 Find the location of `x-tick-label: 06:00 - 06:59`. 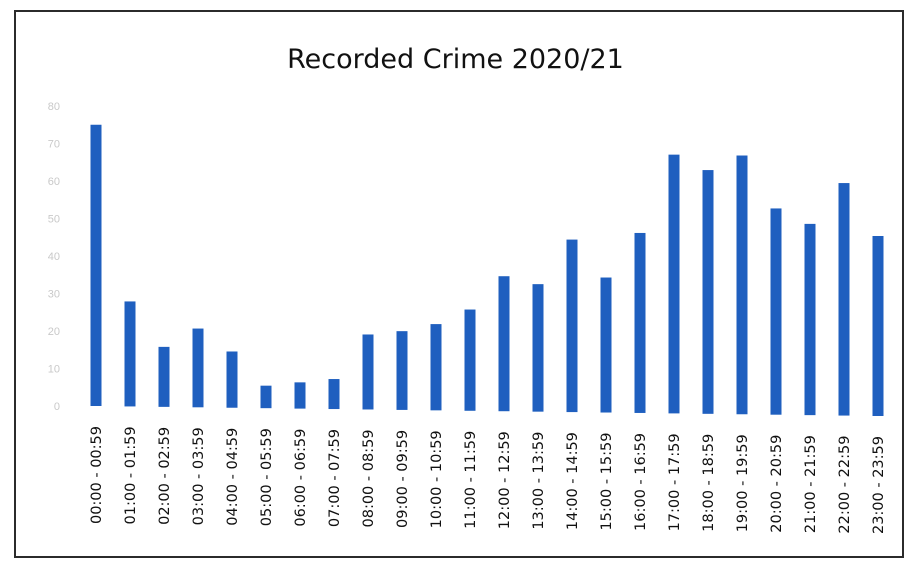

x-tick-label: 06:00 - 06:59 is located at coordinates (301, 478).